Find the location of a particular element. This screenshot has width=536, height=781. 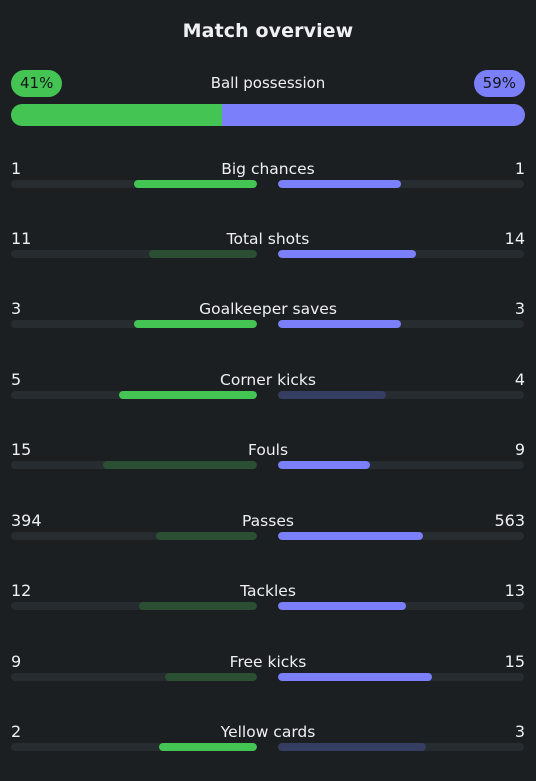

stat-row: 11 Total shots 14 is located at coordinates (268, 249).